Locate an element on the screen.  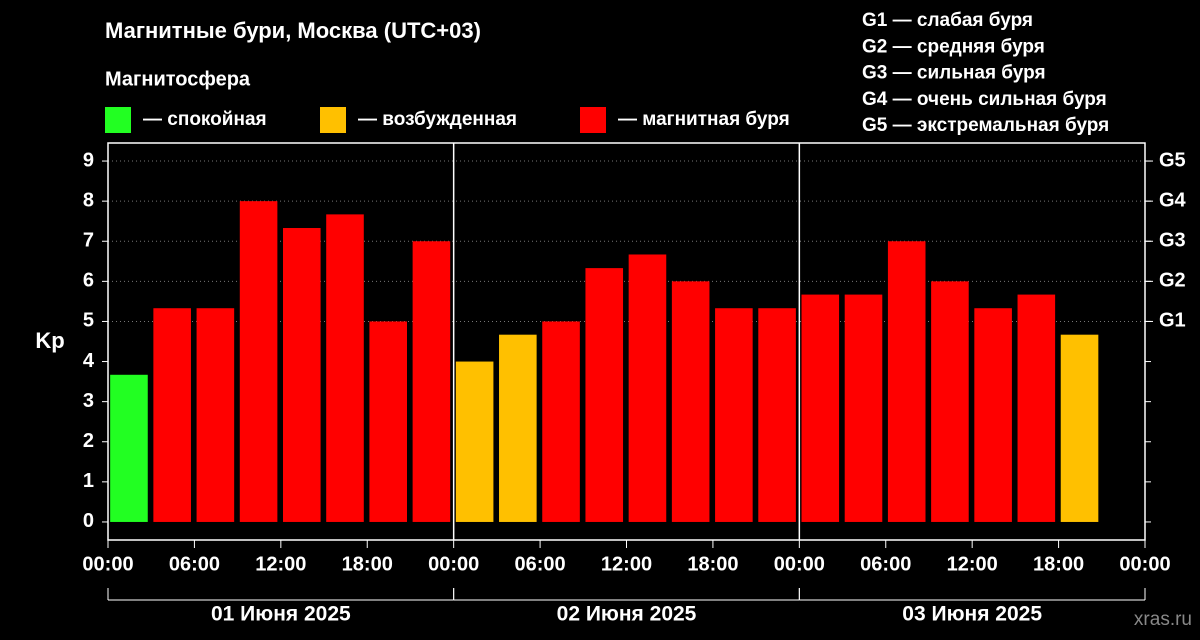
legend-label: — возбужденная is located at coordinates (437, 119).